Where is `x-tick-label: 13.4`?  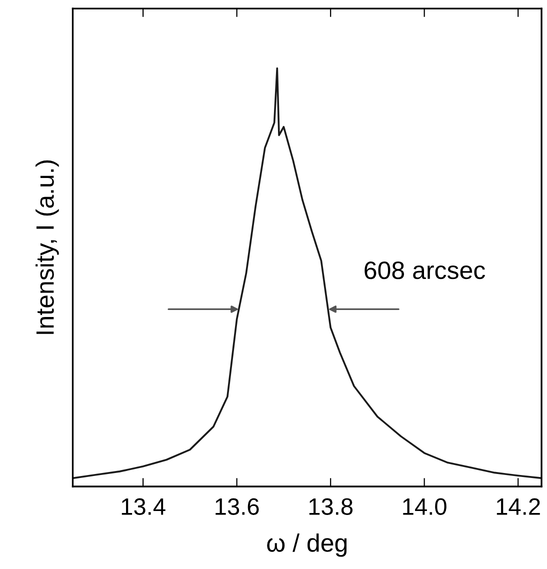 x-tick-label: 13.4 is located at coordinates (144, 506).